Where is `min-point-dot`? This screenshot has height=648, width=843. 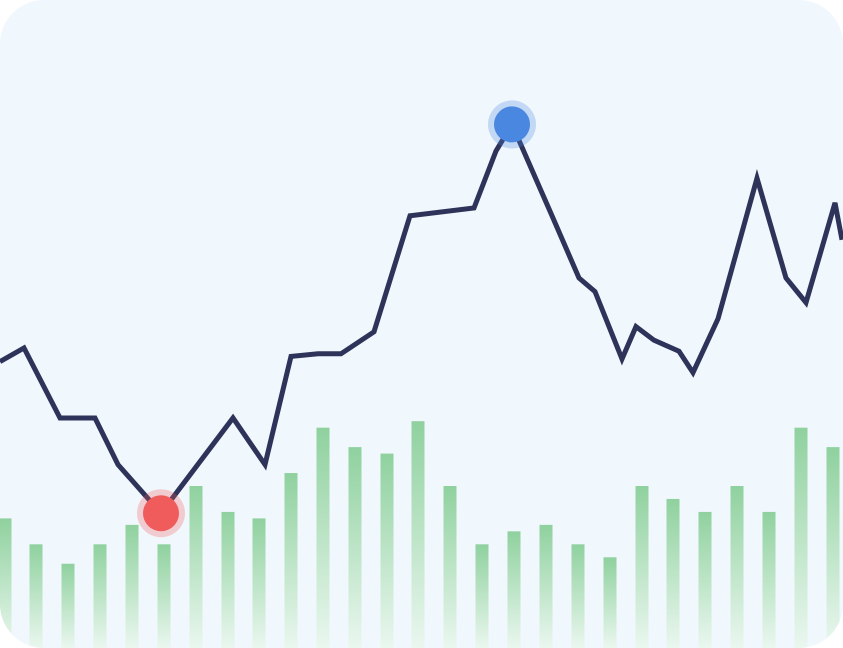
min-point-dot is located at coordinates (161, 513).